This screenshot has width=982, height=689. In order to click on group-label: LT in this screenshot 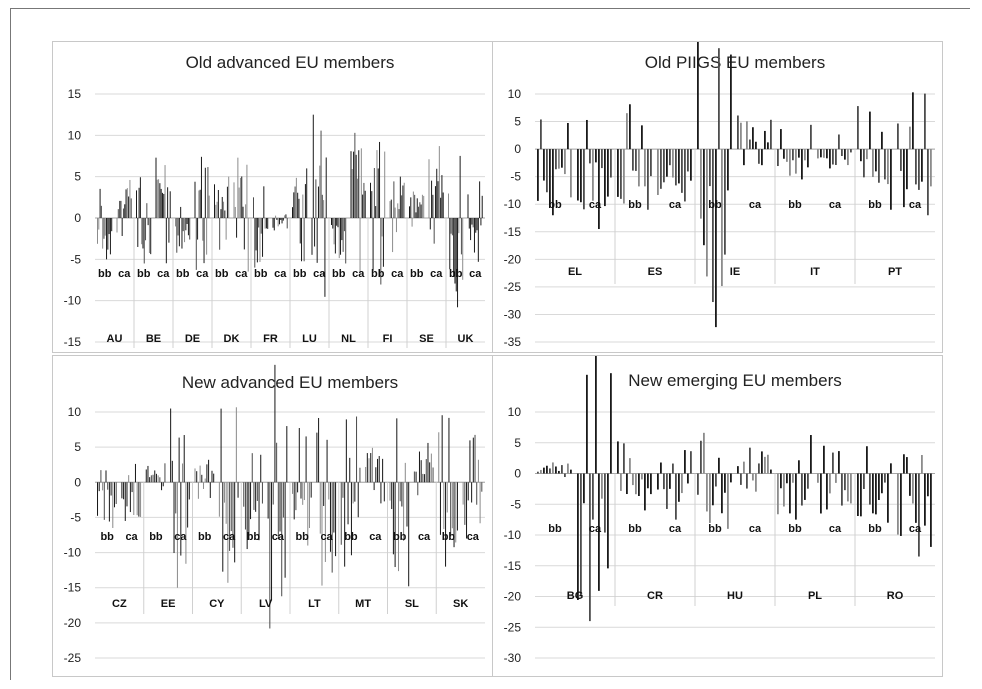, I will do `click(314, 604)`.